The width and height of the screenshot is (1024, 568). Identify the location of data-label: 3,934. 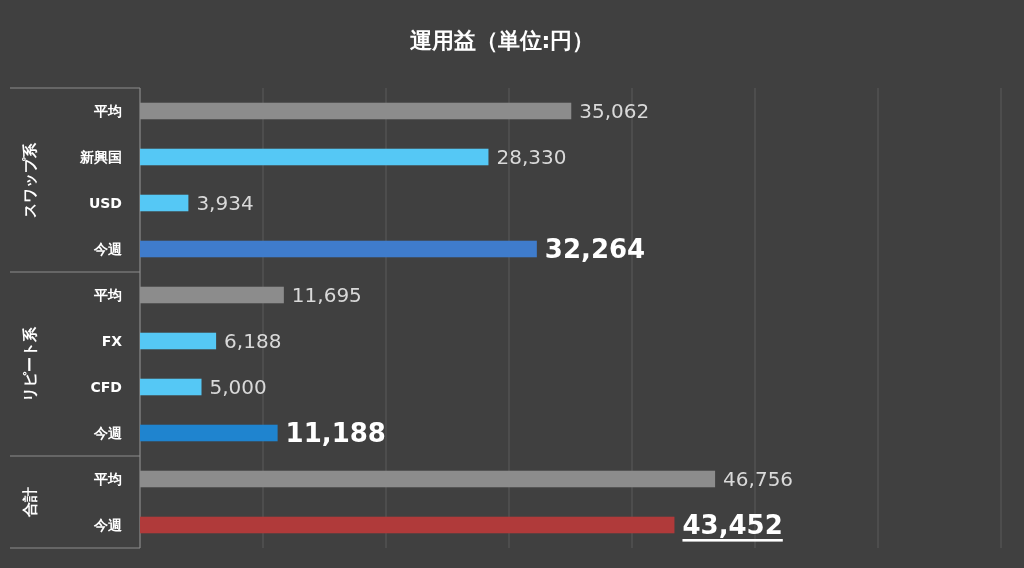
(225, 203).